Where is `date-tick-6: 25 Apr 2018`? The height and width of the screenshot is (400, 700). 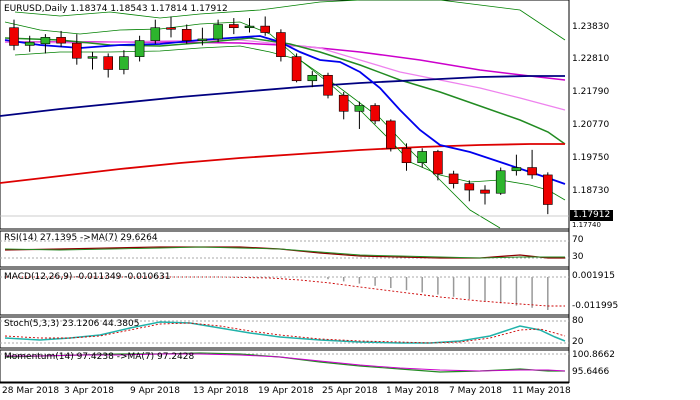
date-tick-6: 25 Apr 2018 is located at coordinates (350, 391).